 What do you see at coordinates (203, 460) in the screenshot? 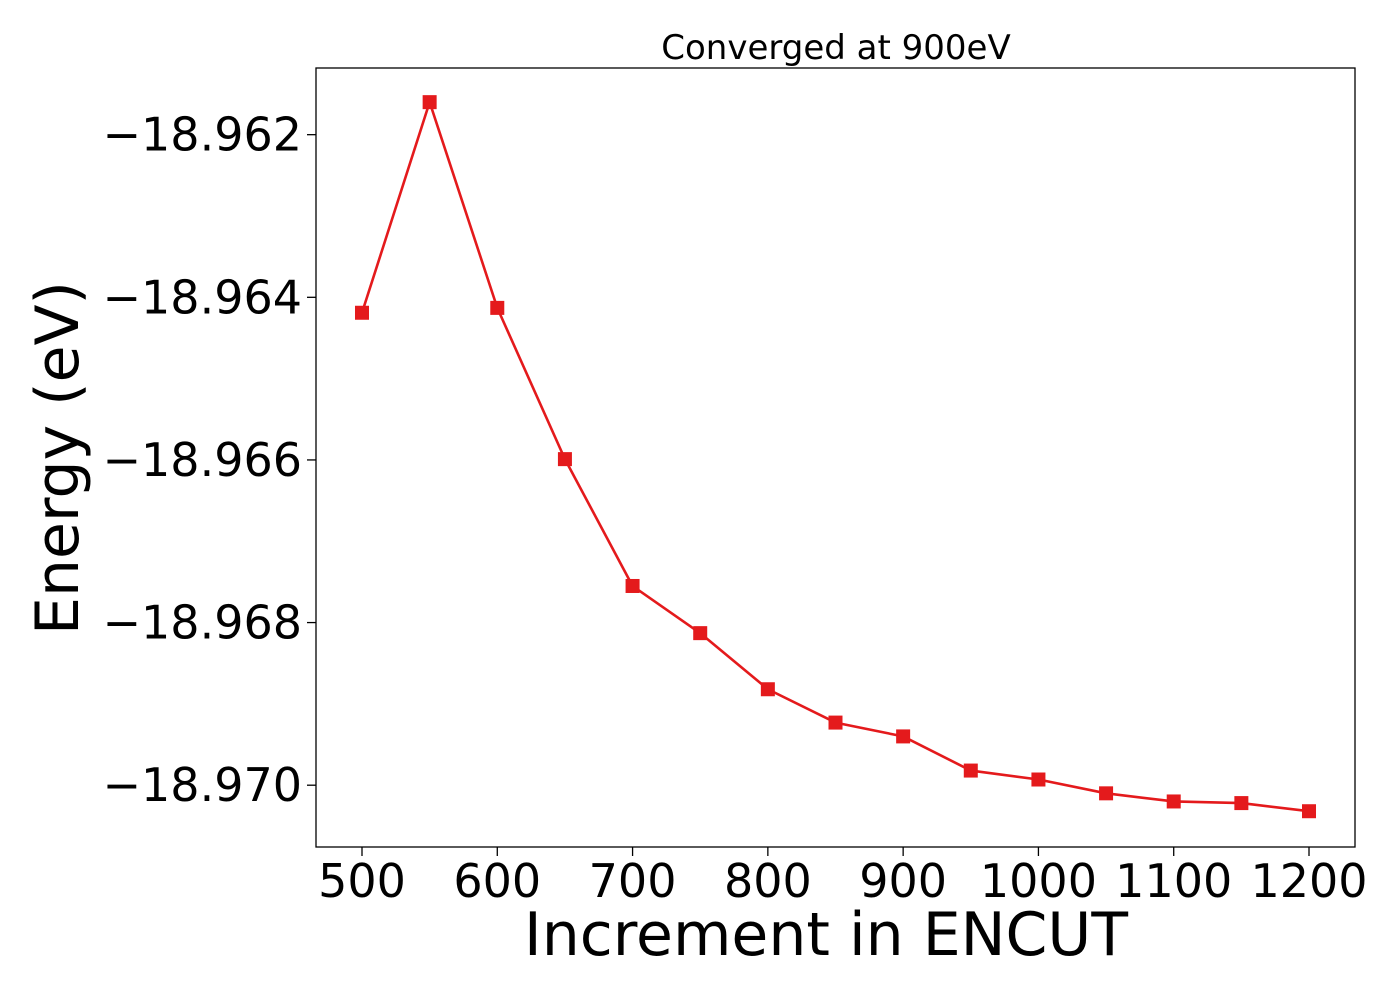
I see `y-tick-label: −18.966` at bounding box center [203, 460].